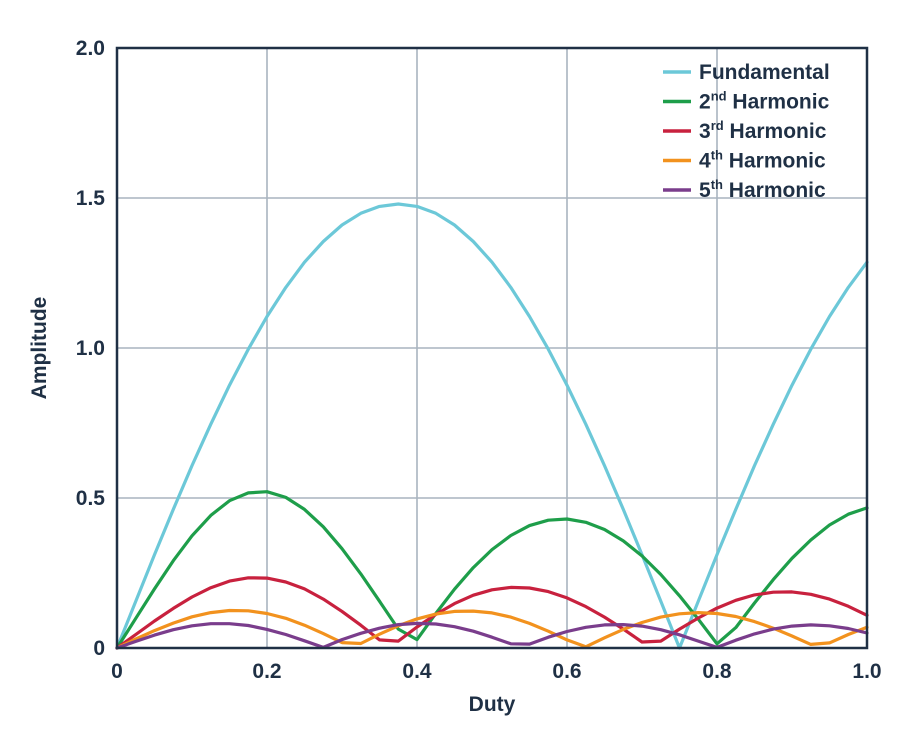 The image size is (912, 753). I want to click on y-tick-label-2: 1.0, so click(90, 348).